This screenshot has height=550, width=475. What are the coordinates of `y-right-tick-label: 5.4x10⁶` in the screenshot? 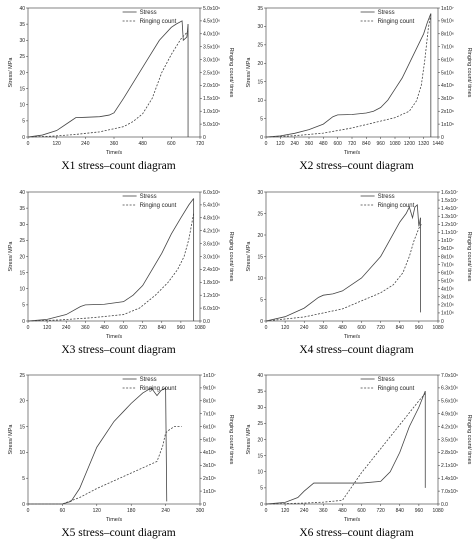 It's located at (211, 206).